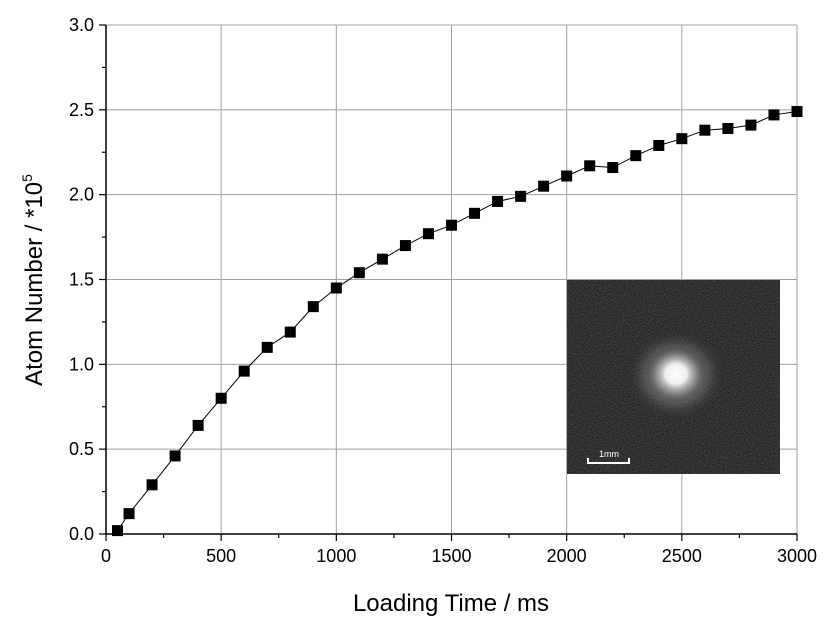 The height and width of the screenshot is (621, 824). Describe the element at coordinates (451, 603) in the screenshot. I see `x-axis-label: Loading Time / ms` at that location.